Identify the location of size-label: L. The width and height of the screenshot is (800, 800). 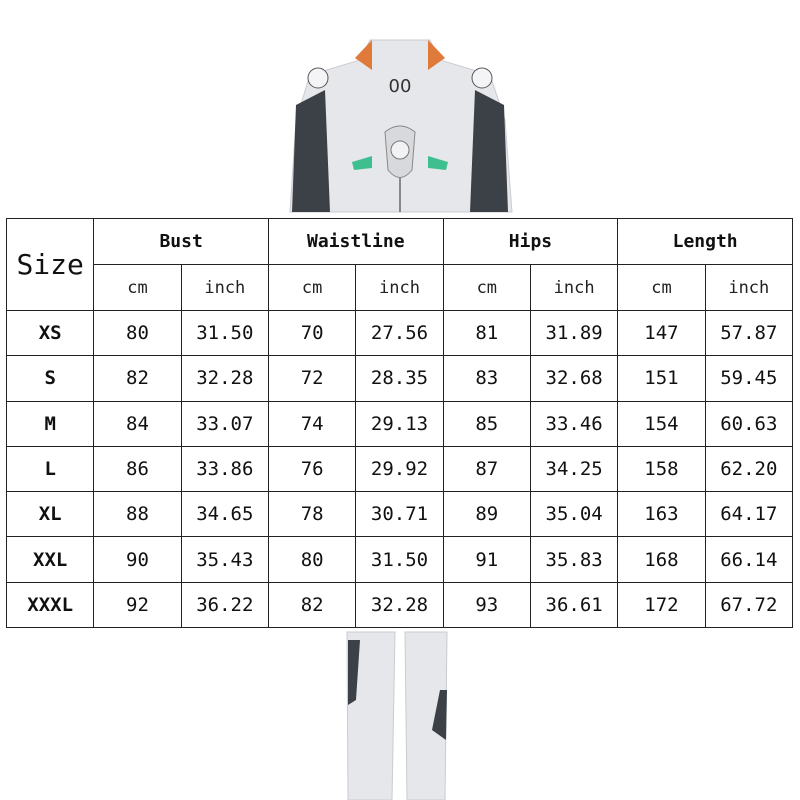
(50, 469).